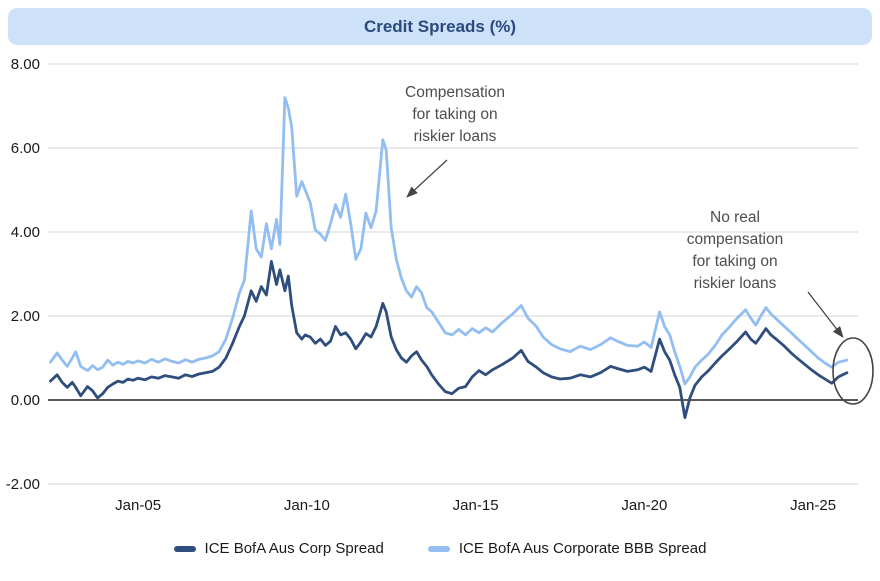 This screenshot has height=581, width=880. I want to click on y-axis-tick-label: 4.00, so click(25, 232).